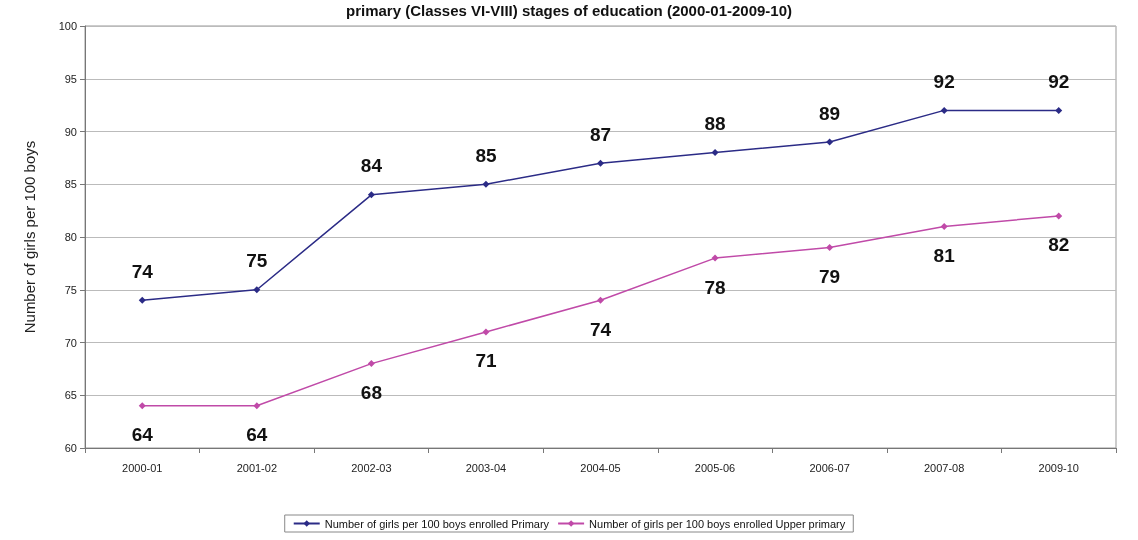  Describe the element at coordinates (70, 184) in the screenshot. I see `y-tick-label: 85` at that location.